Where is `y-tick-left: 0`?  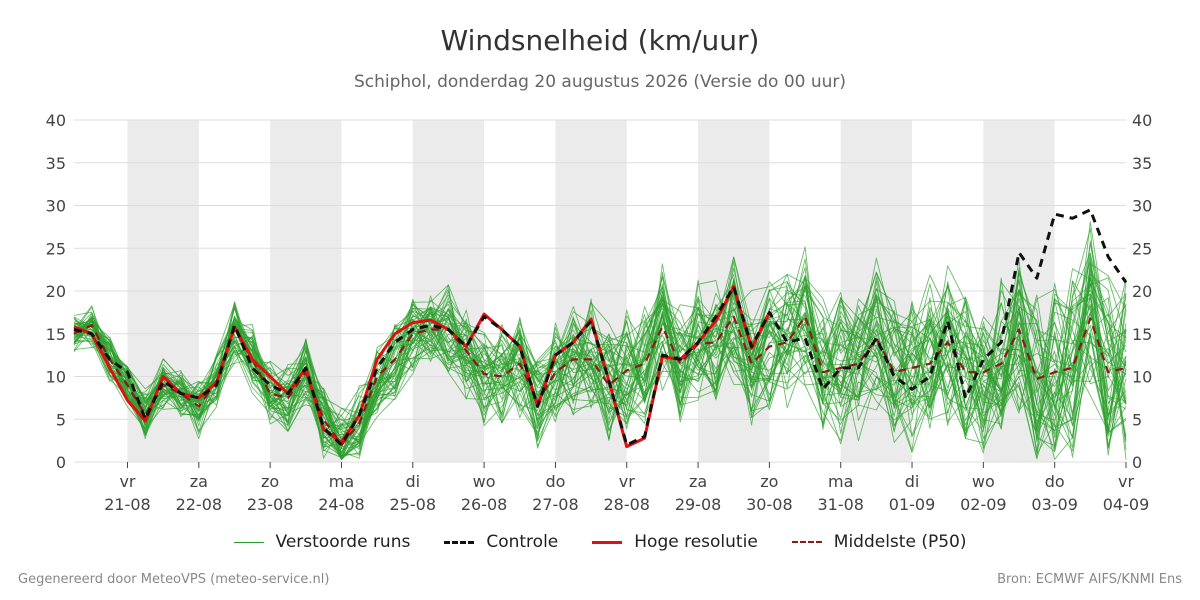 y-tick-left: 0 is located at coordinates (61, 462).